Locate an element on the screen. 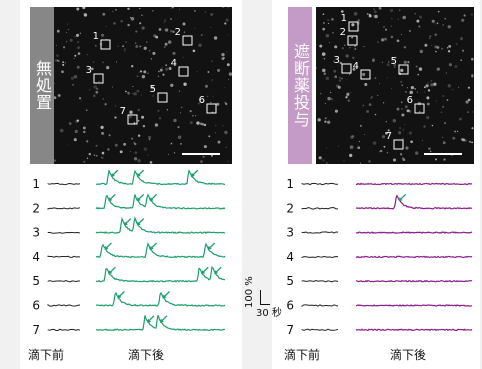 This screenshot has width=482, height=369. control-roi-2: 2 is located at coordinates (184, 36).